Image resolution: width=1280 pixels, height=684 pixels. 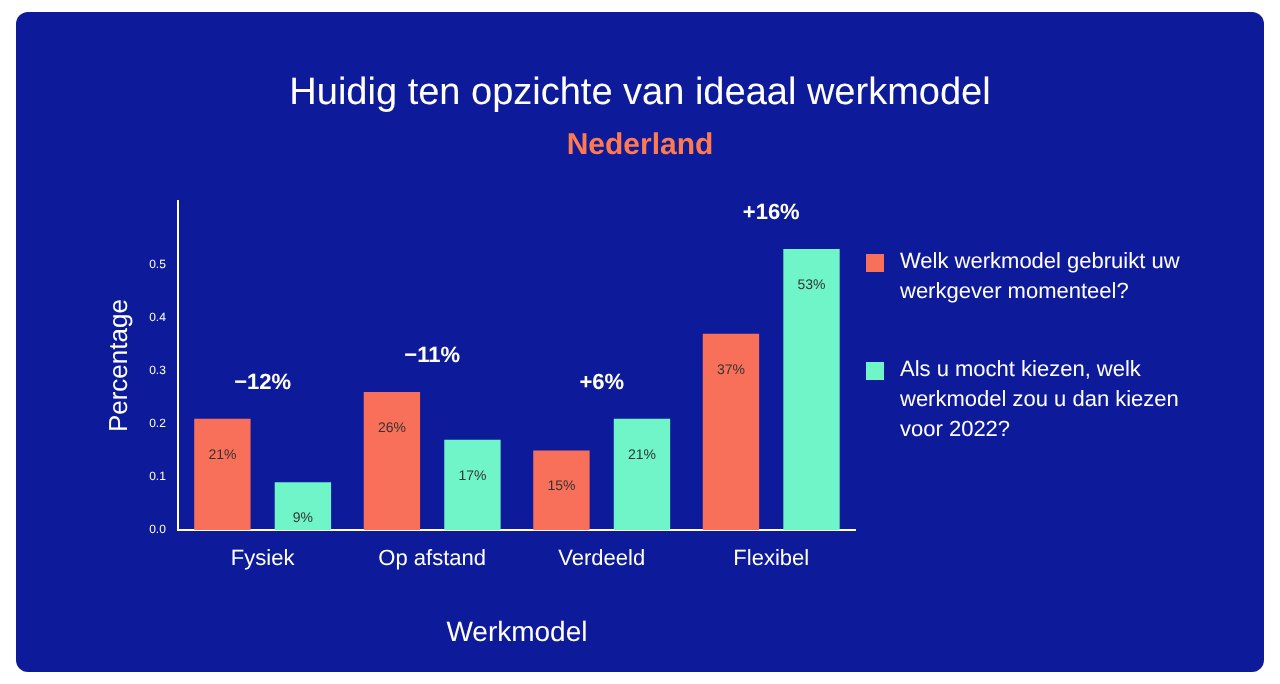 I want to click on chart-title: Huidig ten opzichte van ideaal werkmodel, so click(x=640, y=94).